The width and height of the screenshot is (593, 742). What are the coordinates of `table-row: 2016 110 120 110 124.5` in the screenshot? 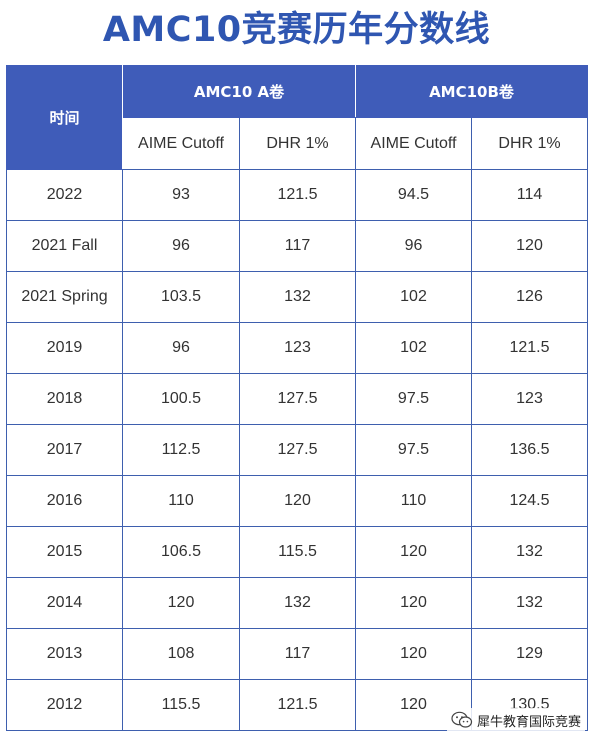 It's located at (297, 501).